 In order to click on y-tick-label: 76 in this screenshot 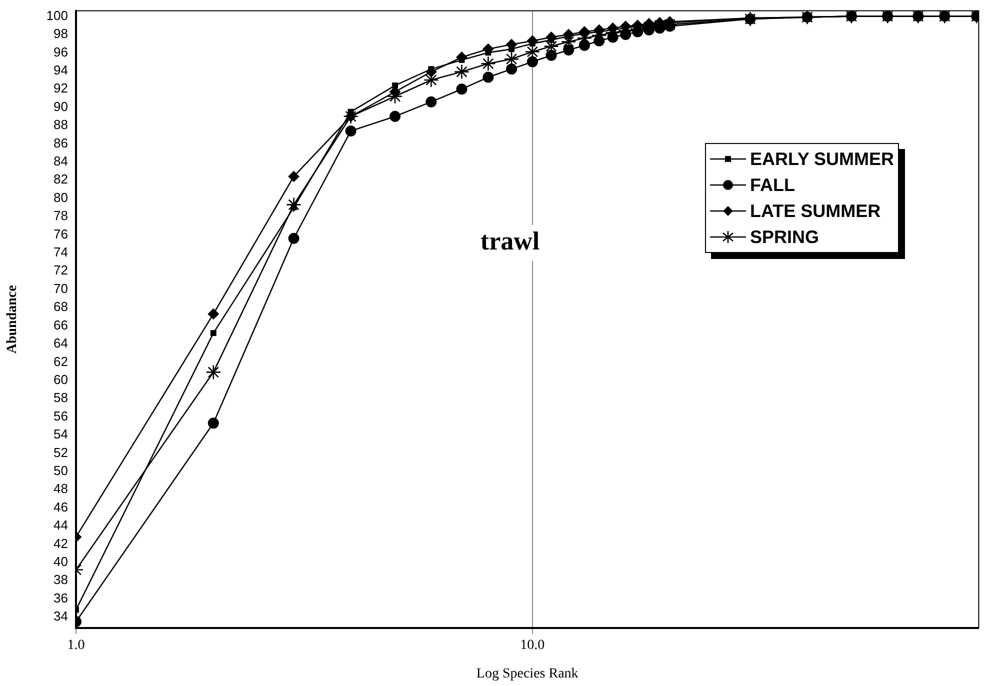, I will do `click(61, 234)`.